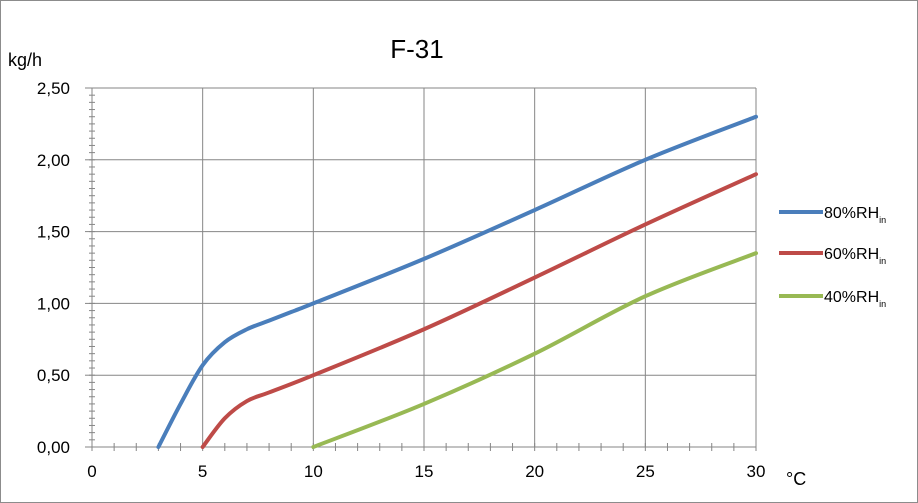  Describe the element at coordinates (855, 299) in the screenshot. I see `legend-label-2: 40%RHin` at that location.